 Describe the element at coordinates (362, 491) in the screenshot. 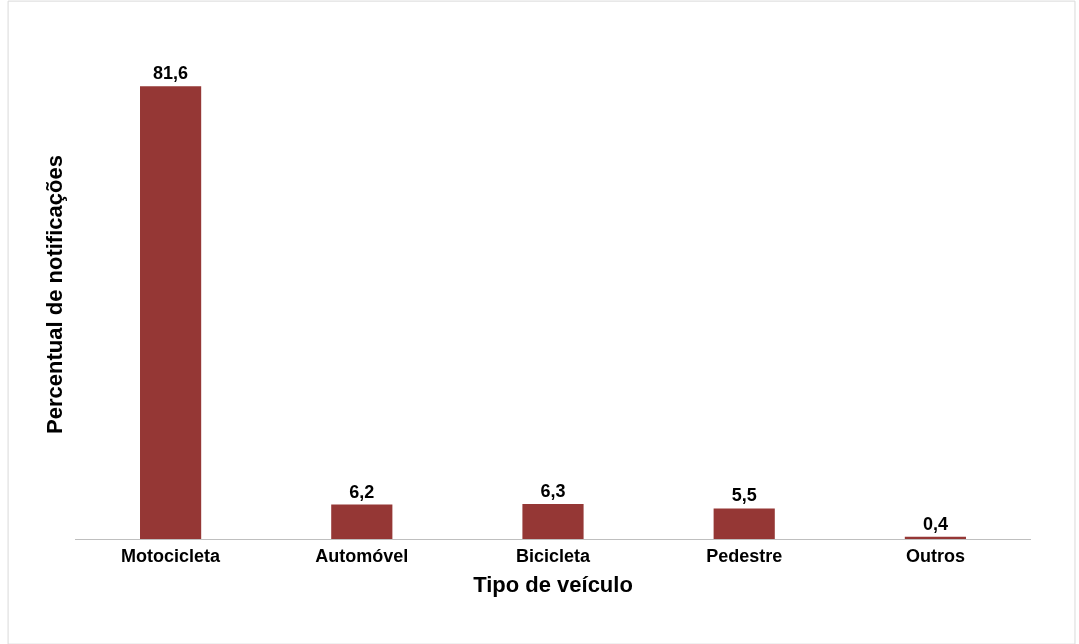

I see `data-label: 6,2` at that location.